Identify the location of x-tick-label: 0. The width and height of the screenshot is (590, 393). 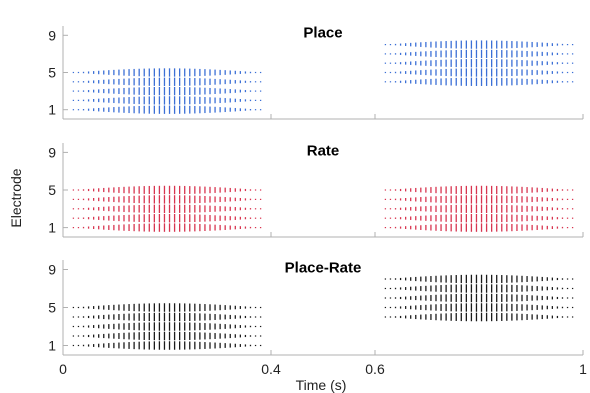
(63, 369).